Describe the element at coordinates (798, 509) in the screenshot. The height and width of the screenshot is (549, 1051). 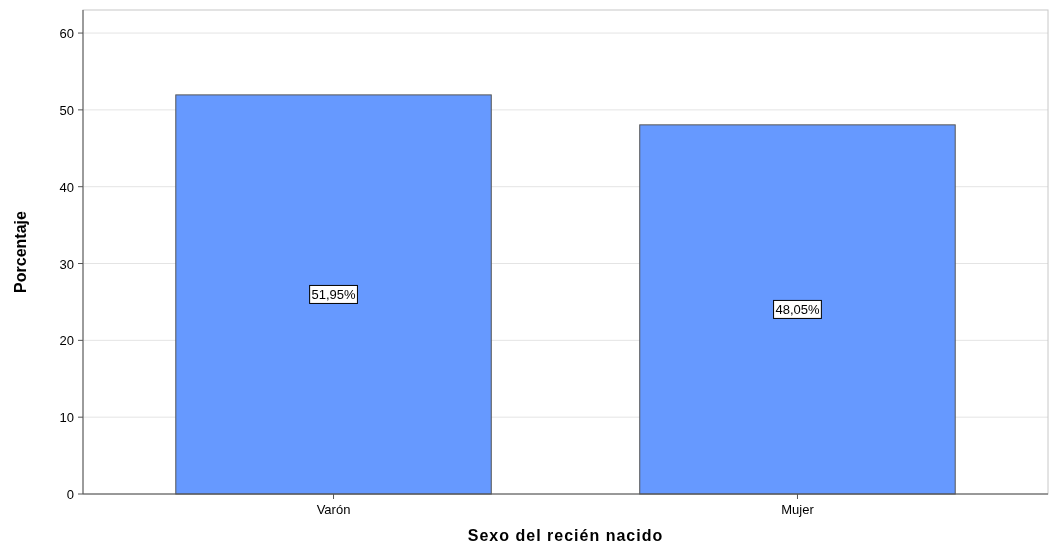
I see `x-tick-label: Mujer` at that location.